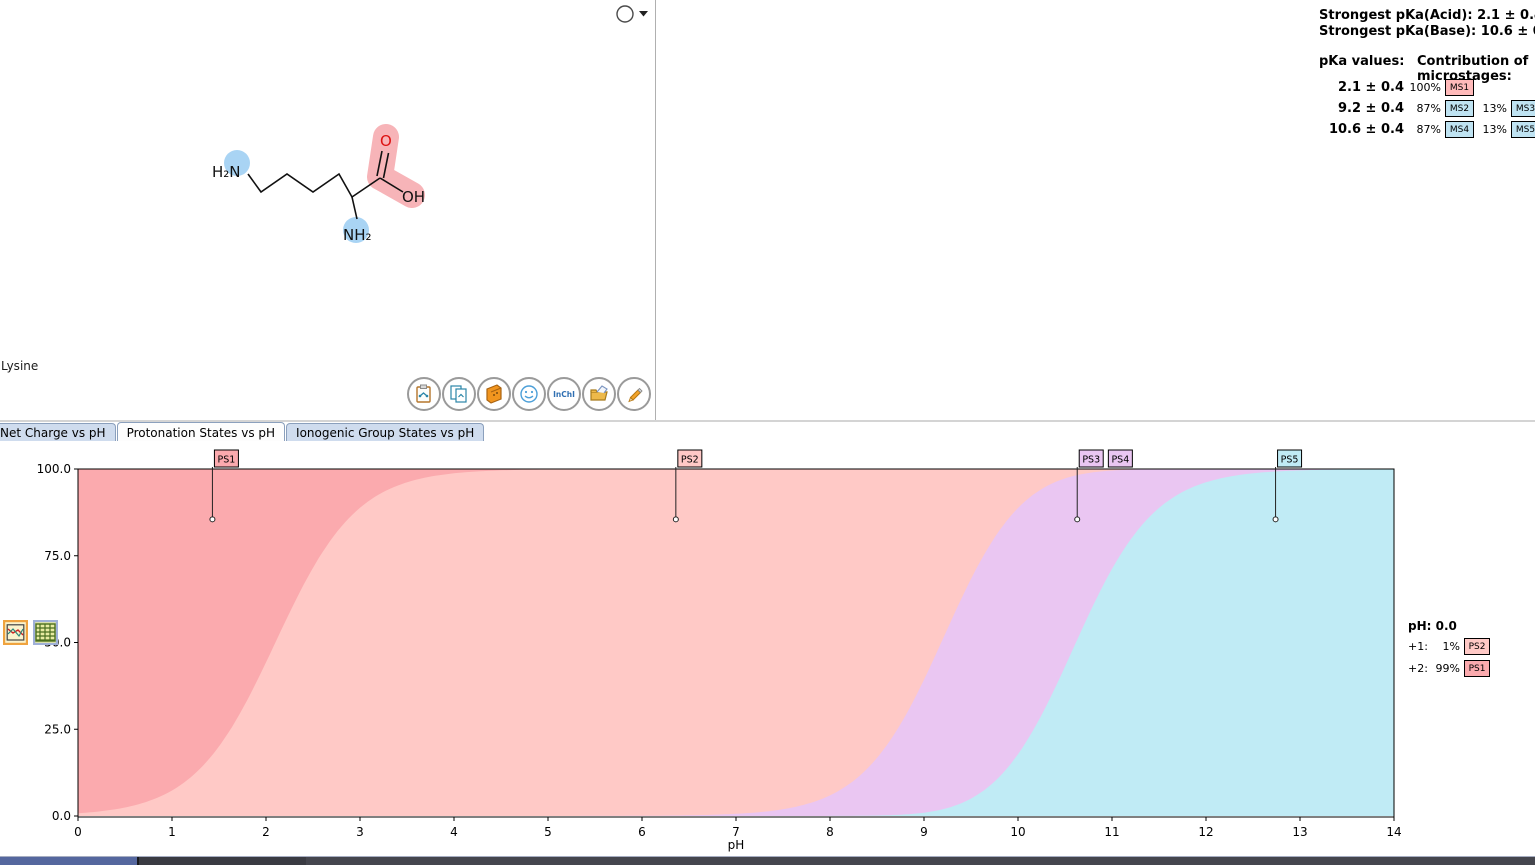 The image size is (1535, 865). I want to click on x-tick-label: 8, so click(830, 832).